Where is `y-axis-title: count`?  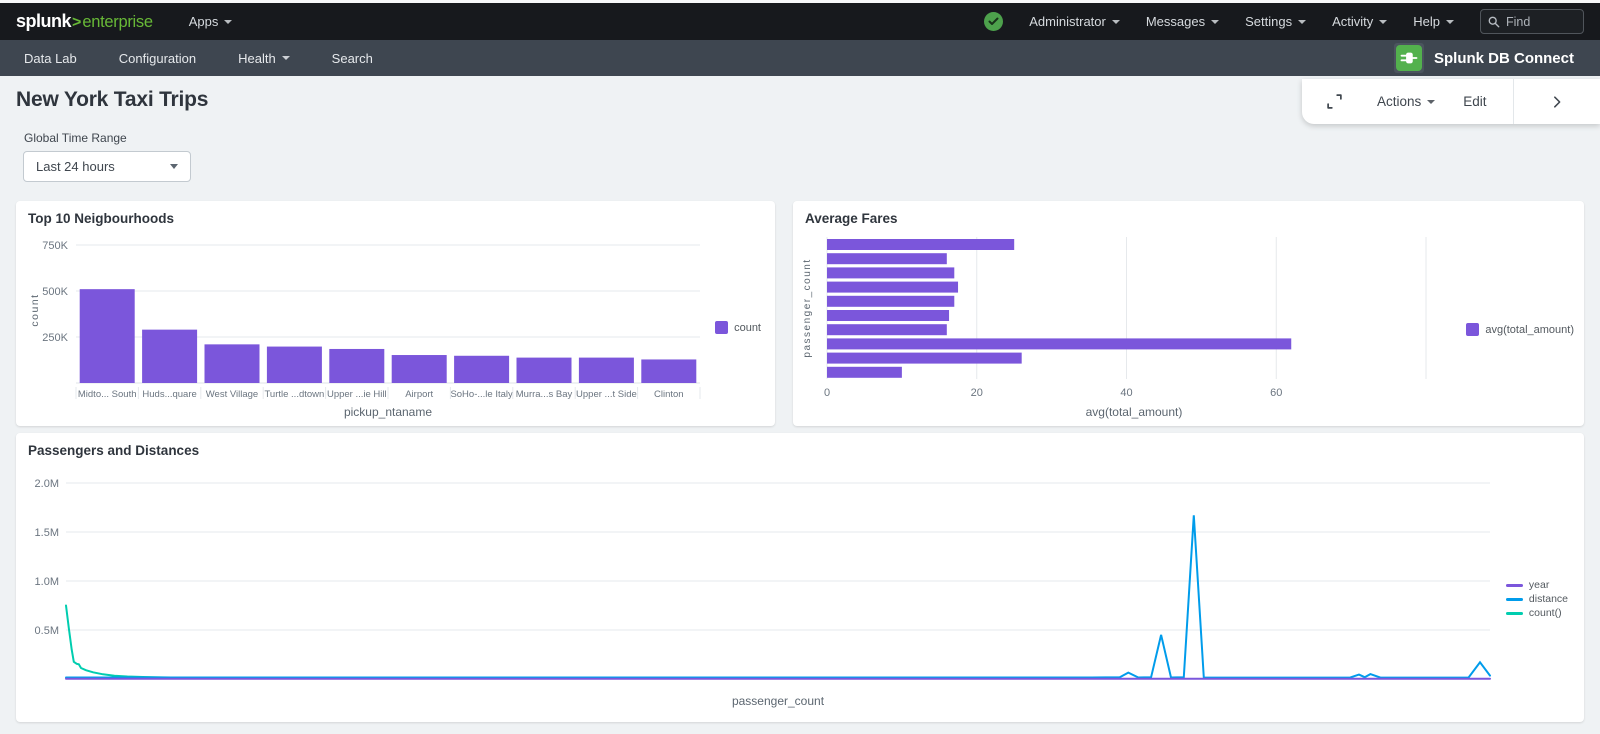 y-axis-title: count is located at coordinates (35, 309).